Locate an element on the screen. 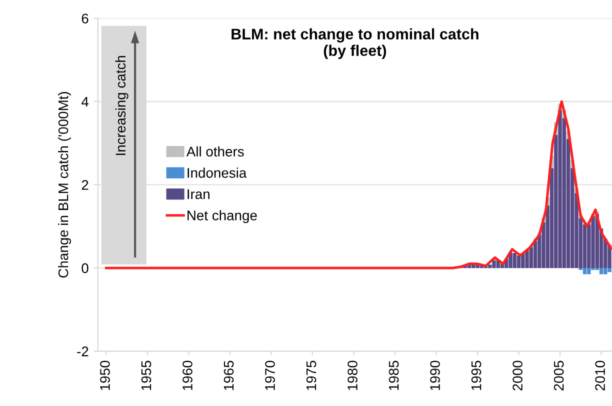  x-tick-label: 2010 is located at coordinates (600, 375).